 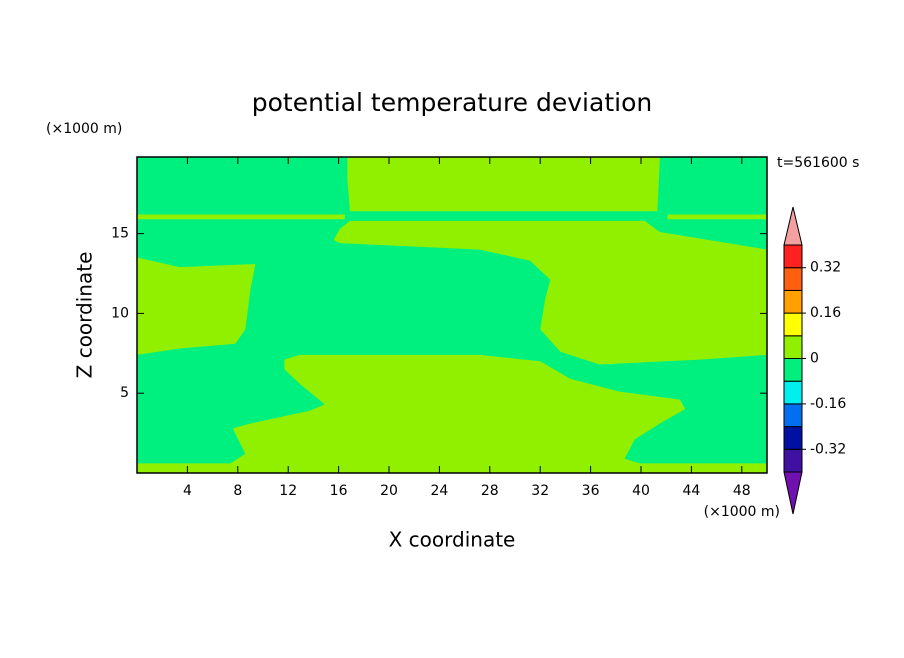 I want to click on y-units: (×1000 m), so click(x=84, y=129).